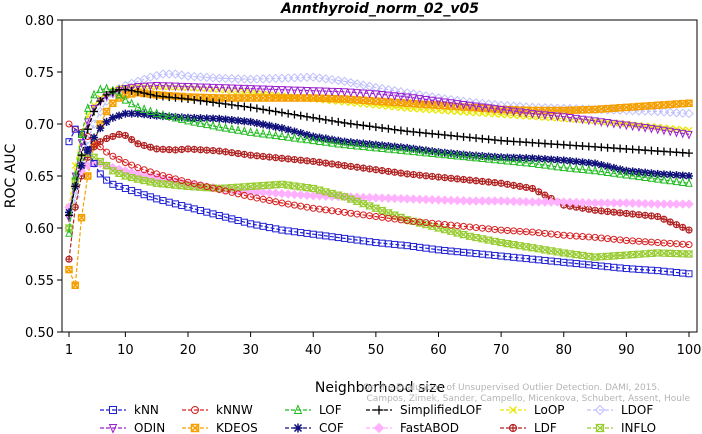 The height and width of the screenshot is (434, 702). I want to click on legend-label: INFLO, so click(638, 427).